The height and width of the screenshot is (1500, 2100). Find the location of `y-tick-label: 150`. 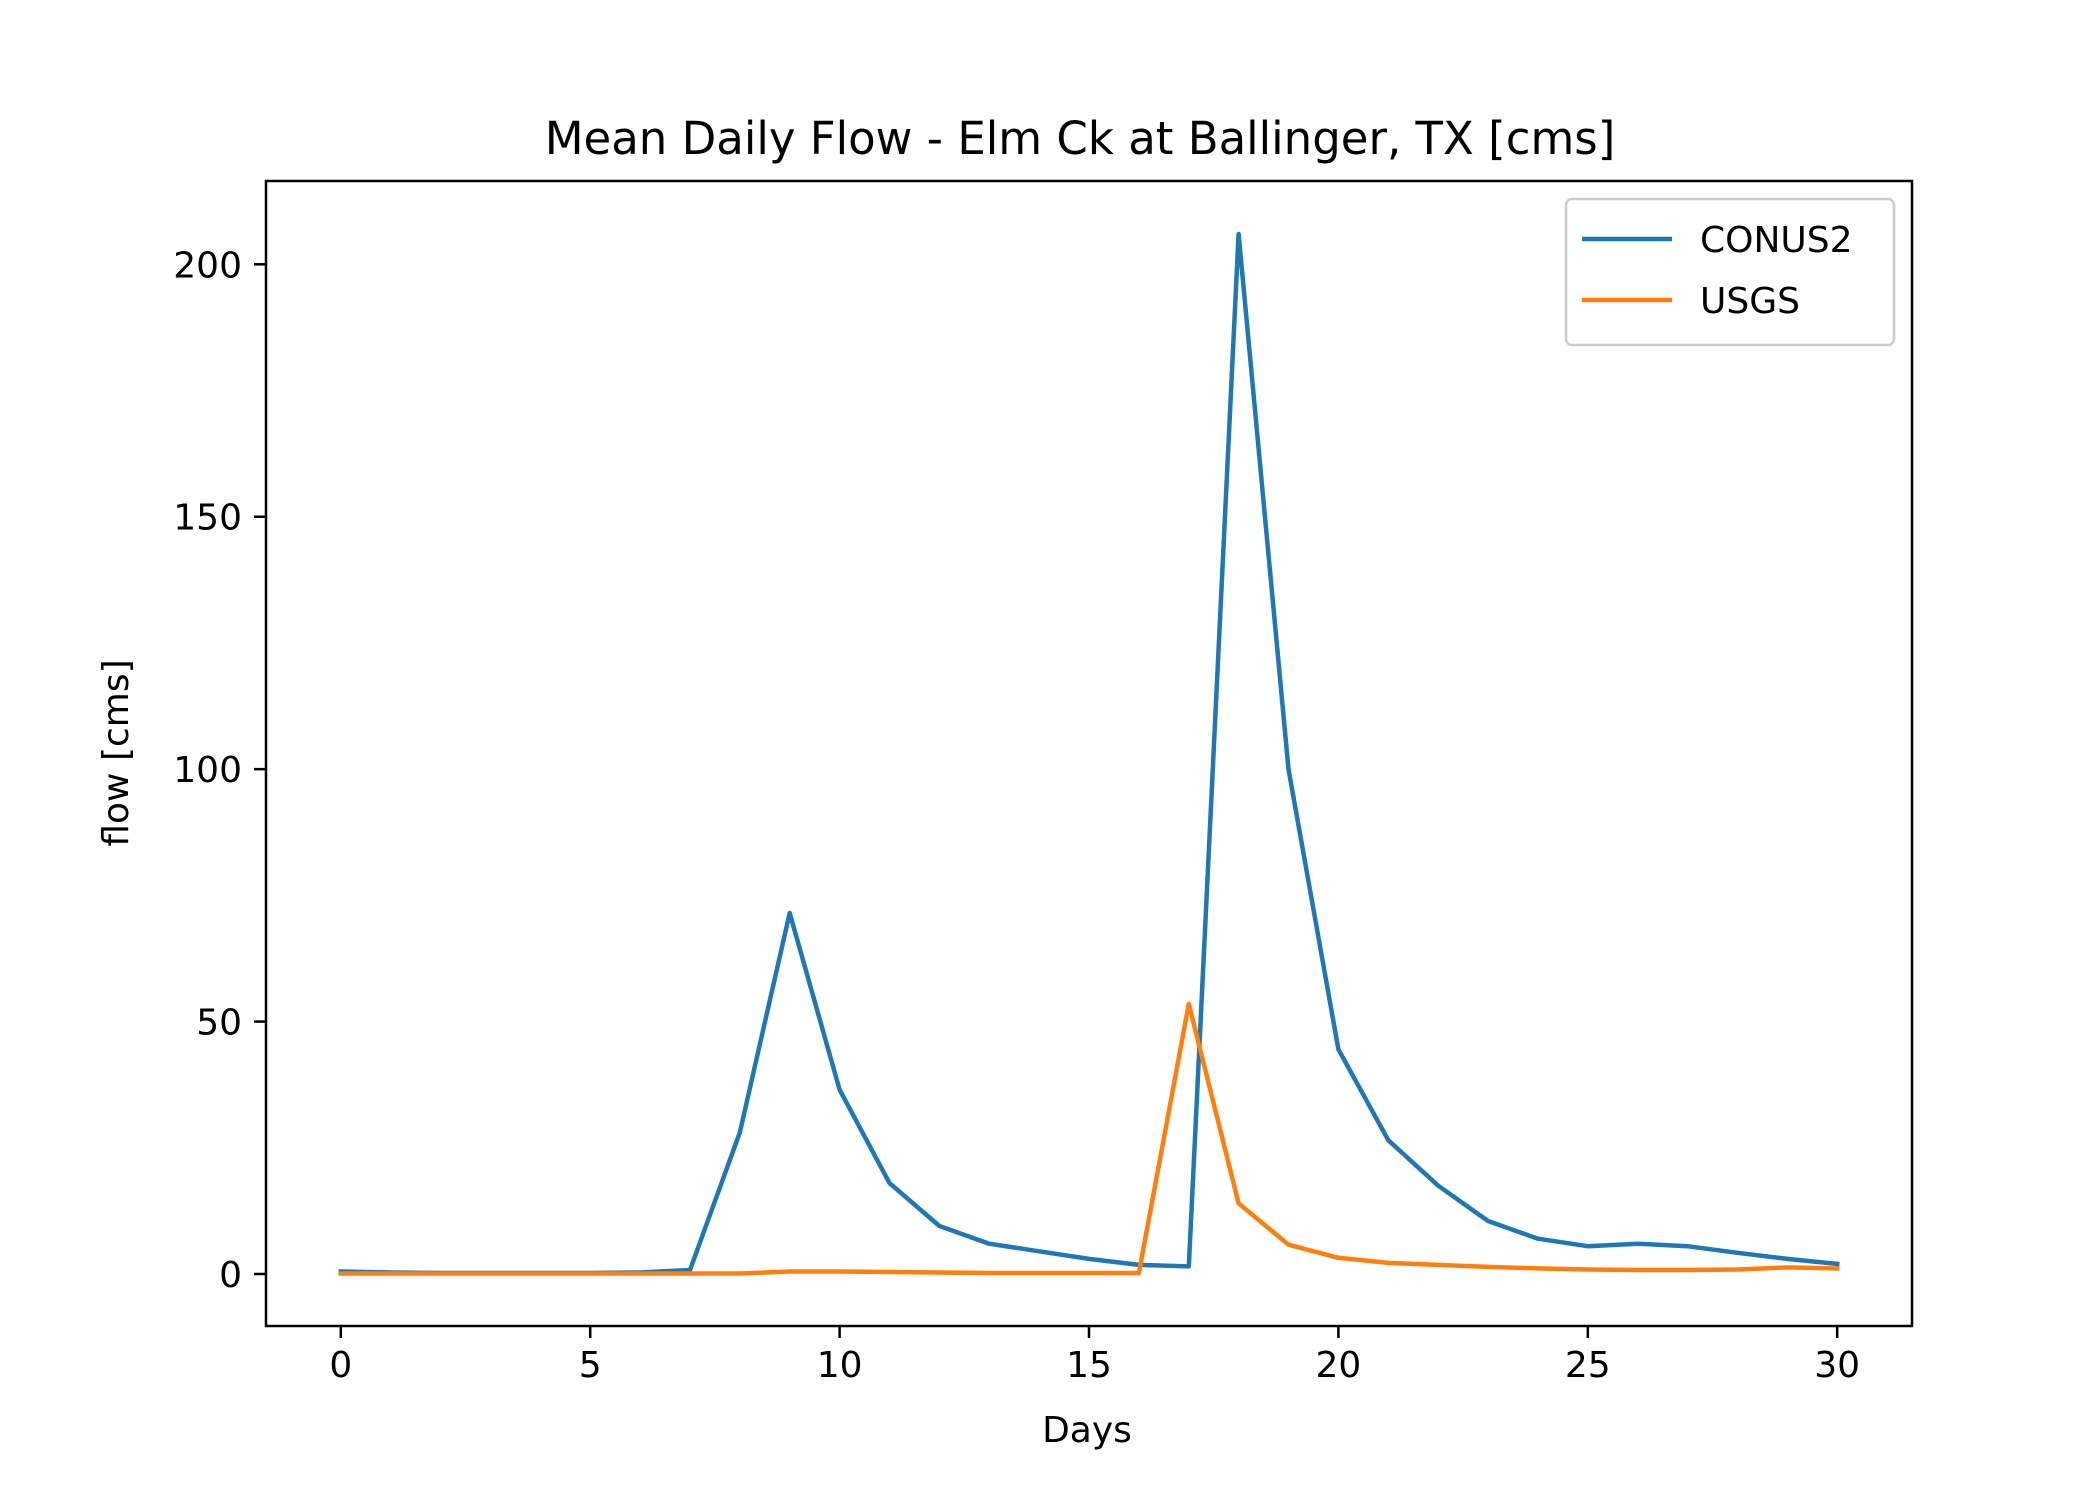

y-tick-label: 150 is located at coordinates (207, 518).